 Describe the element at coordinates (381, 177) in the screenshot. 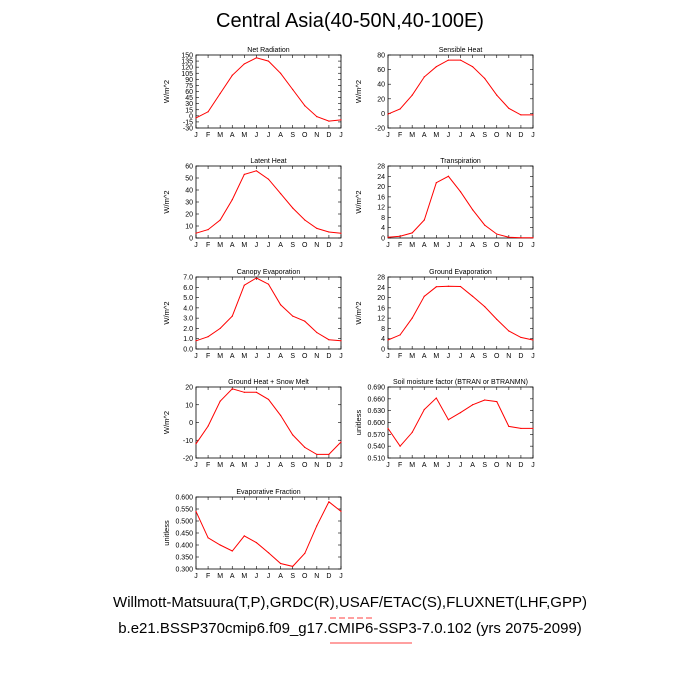

I see `y-tick-label: 24` at that location.